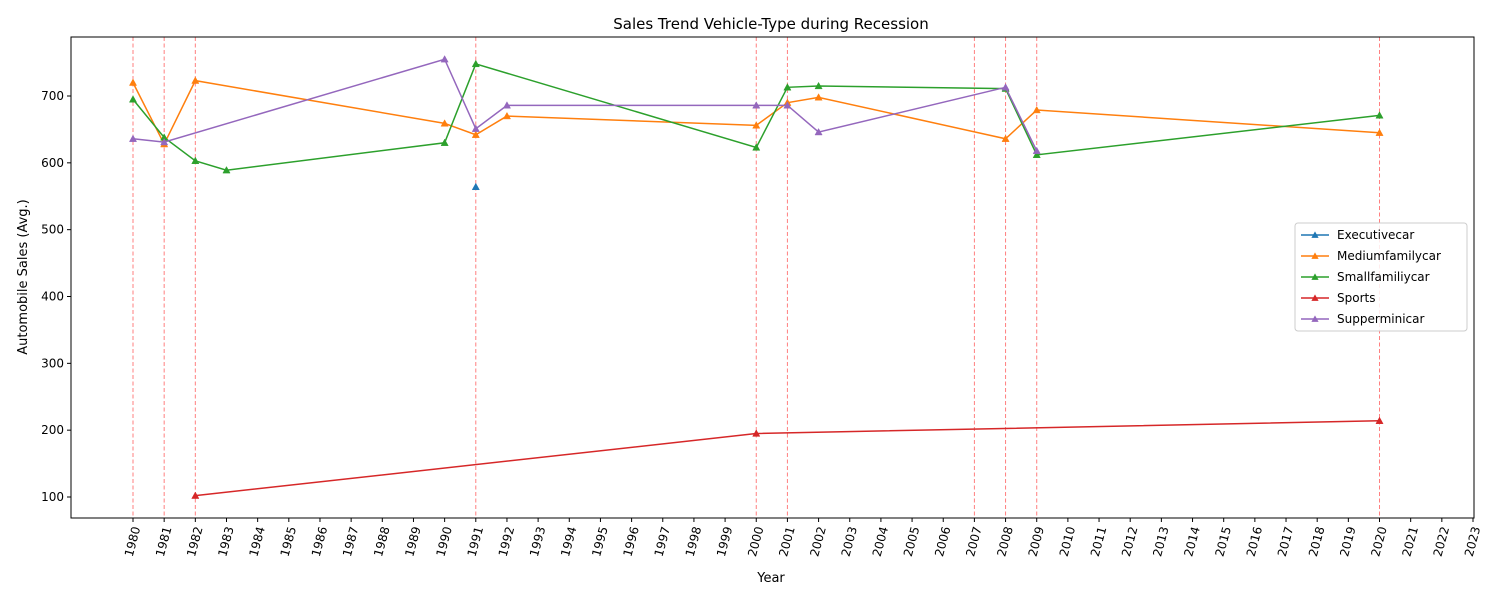  I want to click on legend-label: Executivecar, so click(1375, 235).